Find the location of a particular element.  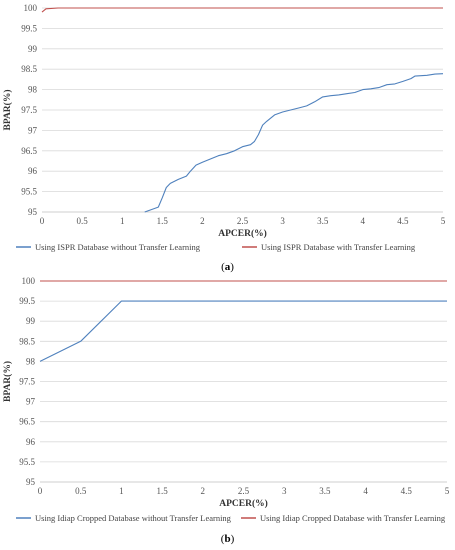

series-line-with-transfer is located at coordinates (242, 10).